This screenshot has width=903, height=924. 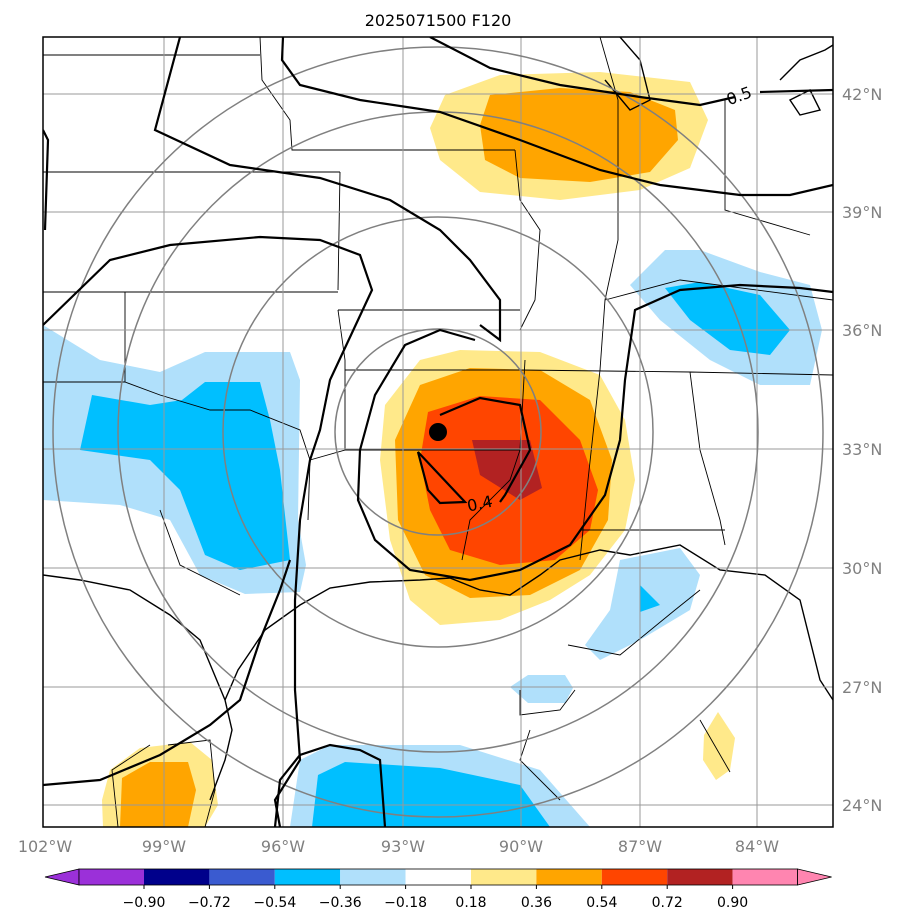 I want to click on lat-label-27: 27°N, so click(x=862, y=687).